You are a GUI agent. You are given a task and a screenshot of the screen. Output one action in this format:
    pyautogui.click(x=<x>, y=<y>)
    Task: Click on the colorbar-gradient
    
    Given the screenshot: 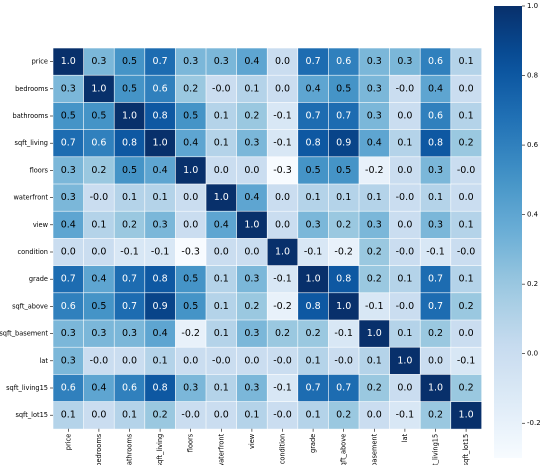 What is the action you would take?
    pyautogui.click(x=508, y=232)
    